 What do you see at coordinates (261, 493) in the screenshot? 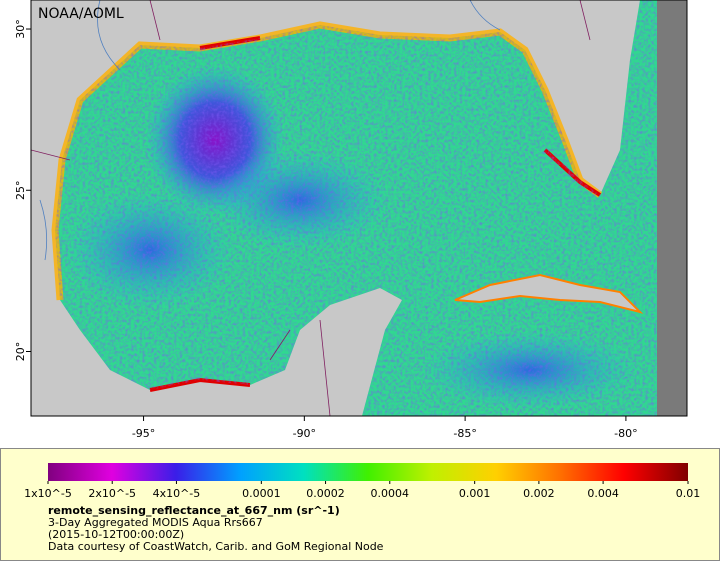
I see `colorbar-tick-label: 0.0001` at bounding box center [261, 493].